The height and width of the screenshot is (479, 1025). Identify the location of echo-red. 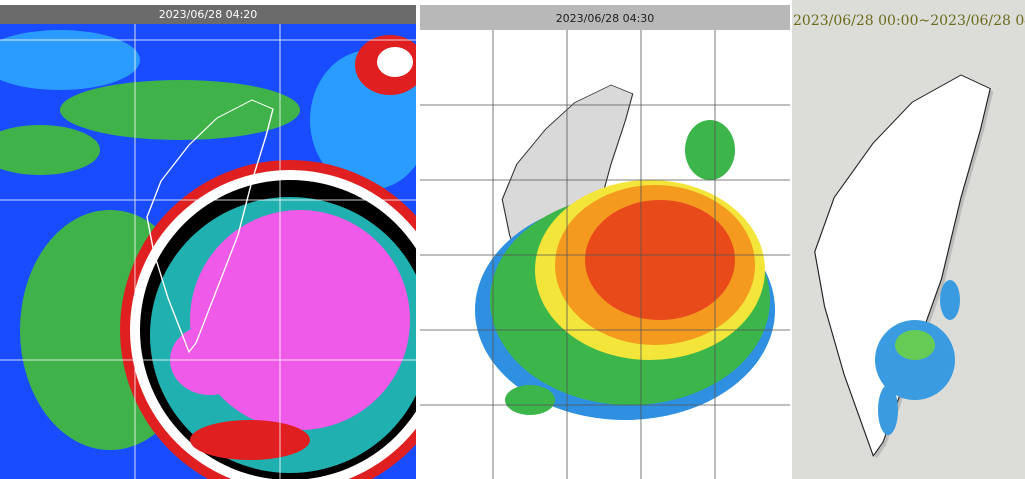
(660, 260).